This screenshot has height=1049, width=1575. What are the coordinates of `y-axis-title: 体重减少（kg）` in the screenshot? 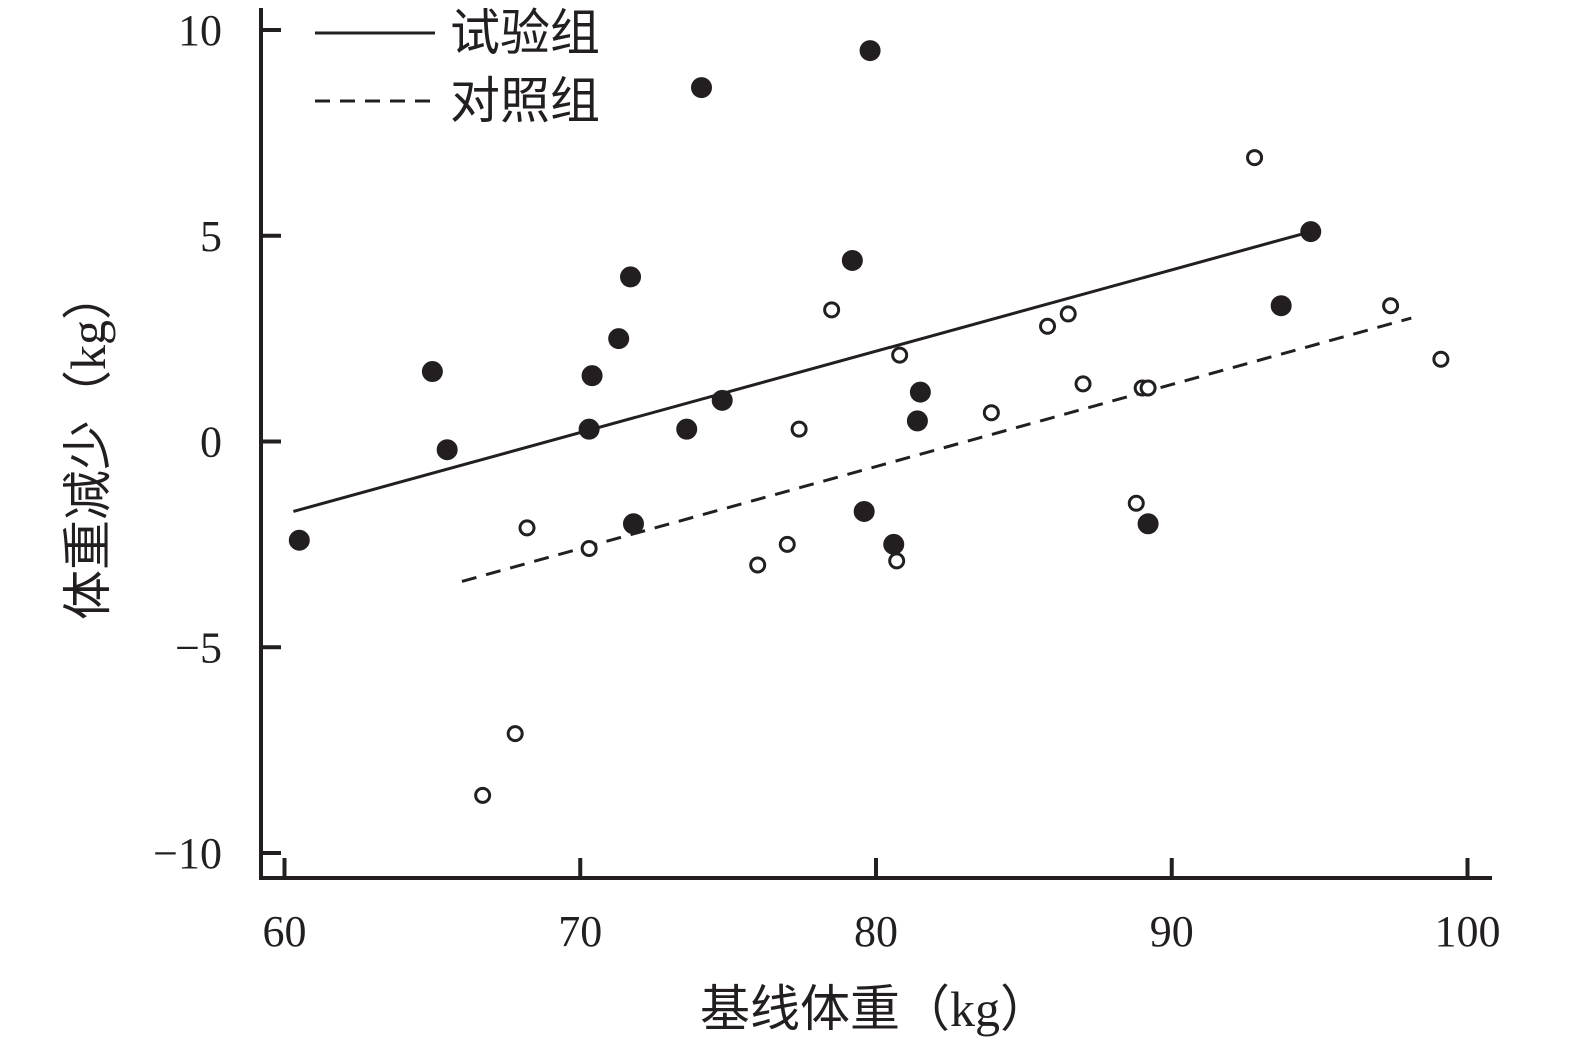 It's located at (88, 445).